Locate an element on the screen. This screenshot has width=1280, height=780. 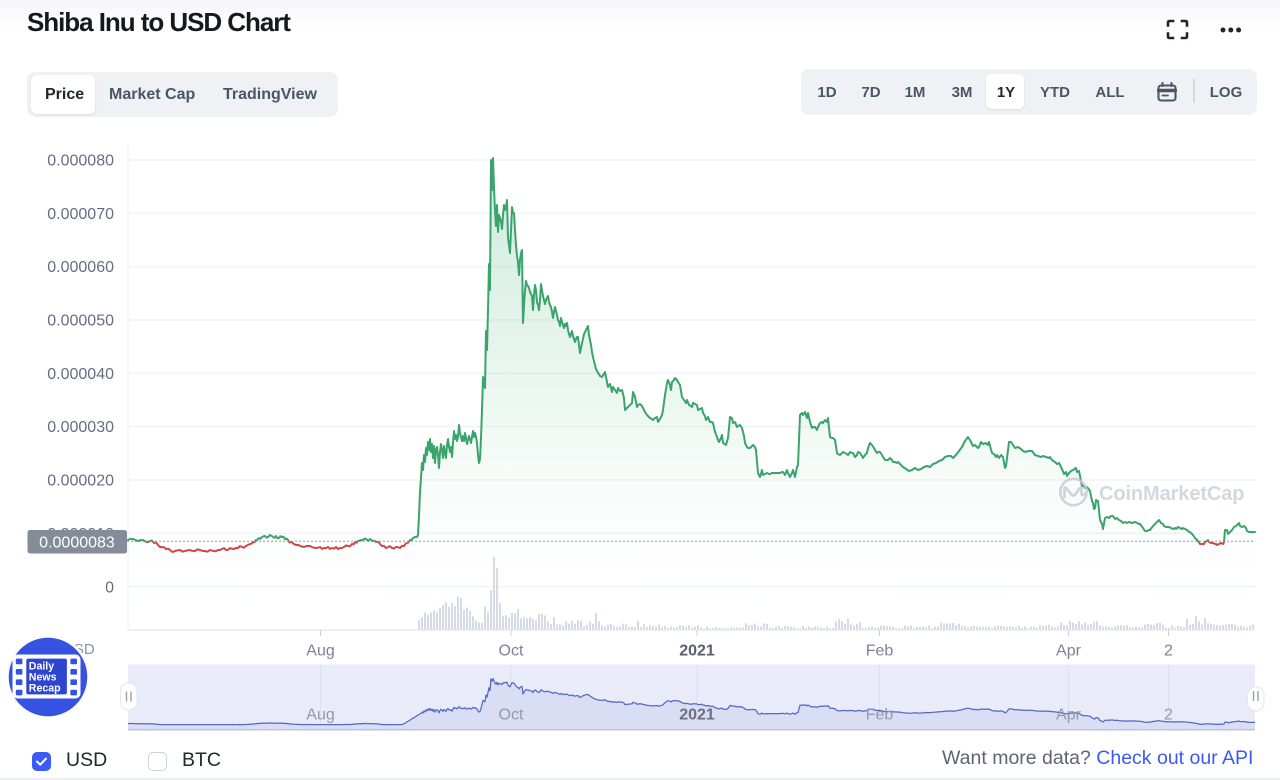
svg-text: 0.000080 is located at coordinates (80, 161).